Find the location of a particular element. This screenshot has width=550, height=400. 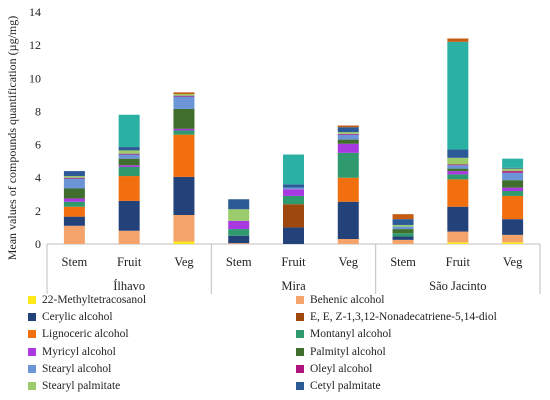

legend-item: Cetyl palmitate is located at coordinates (338, 386).